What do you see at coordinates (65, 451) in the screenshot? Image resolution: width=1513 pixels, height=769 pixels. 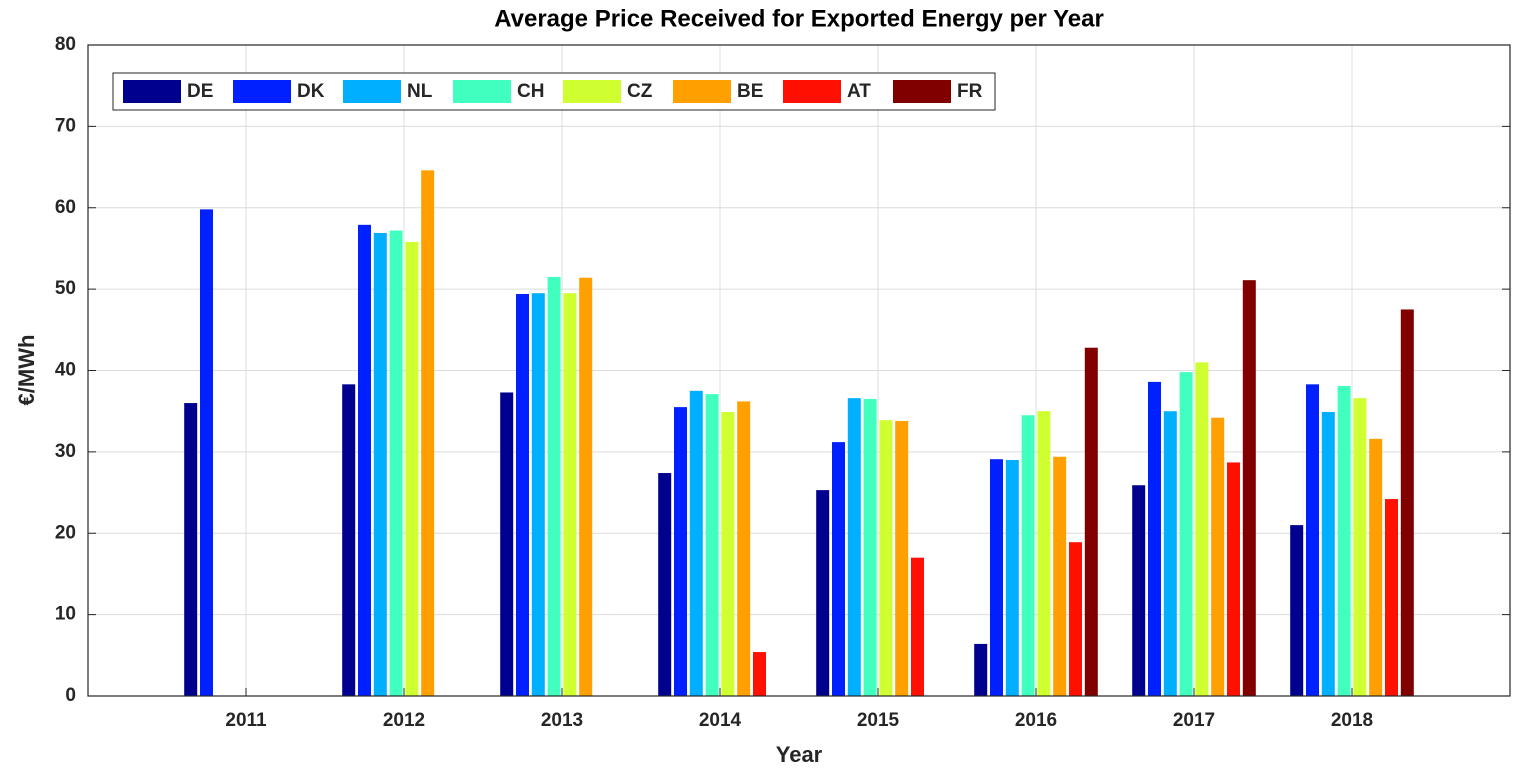 I see `y-tick-label: 30` at bounding box center [65, 451].